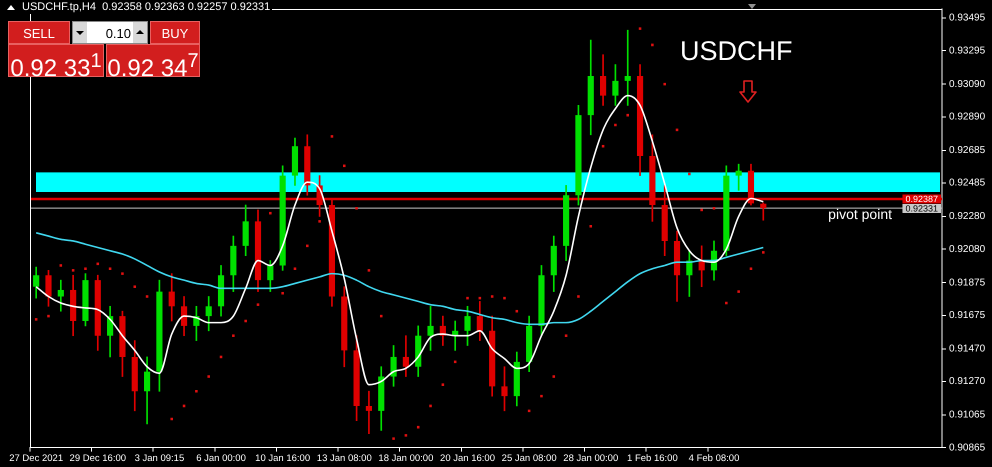 The height and width of the screenshot is (467, 992). Describe the element at coordinates (282, 458) in the screenshot. I see `x-tick-label: 10 Jan 16:00` at that location.